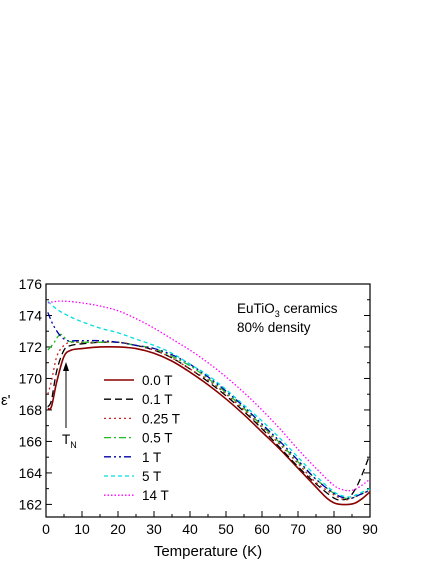 This screenshot has height=564, width=436. Describe the element at coordinates (287, 310) in the screenshot. I see `annotation-line1: EuTiO3 ceramics` at that location.